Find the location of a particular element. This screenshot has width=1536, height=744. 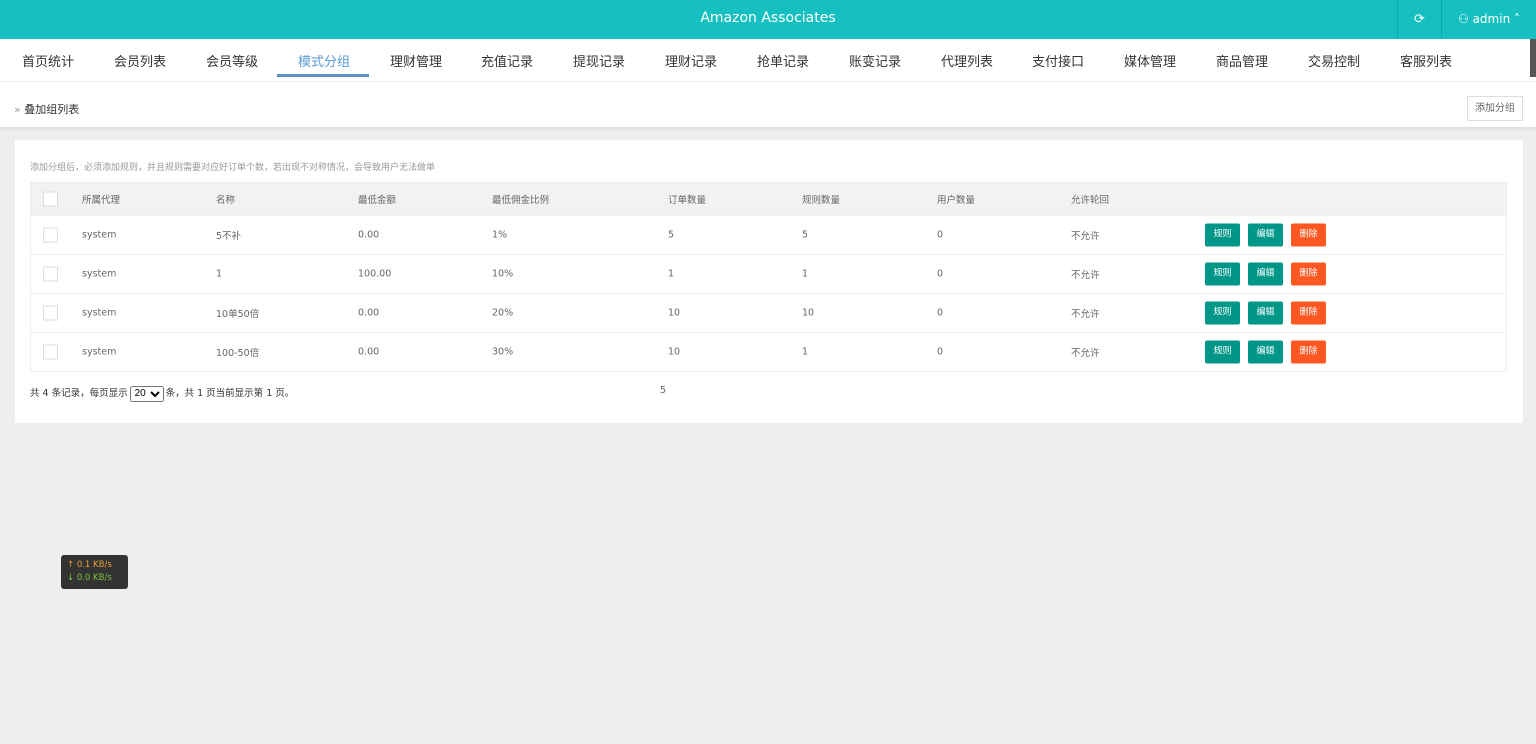

breadcrumb-label: 叠加组列表 is located at coordinates (52, 109).